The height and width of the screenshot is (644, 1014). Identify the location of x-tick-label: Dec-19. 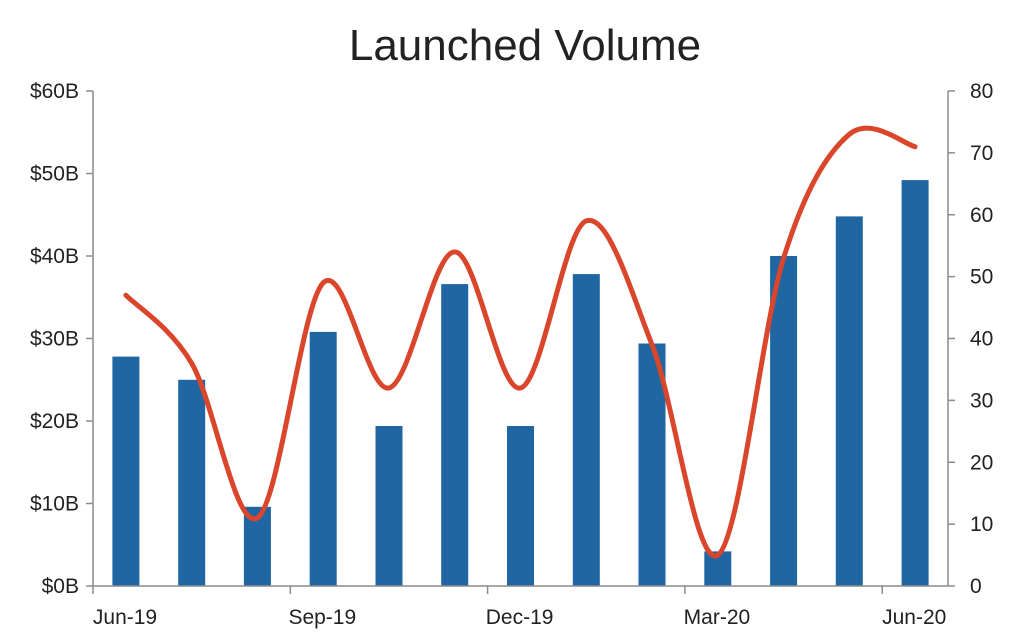
(520, 617).